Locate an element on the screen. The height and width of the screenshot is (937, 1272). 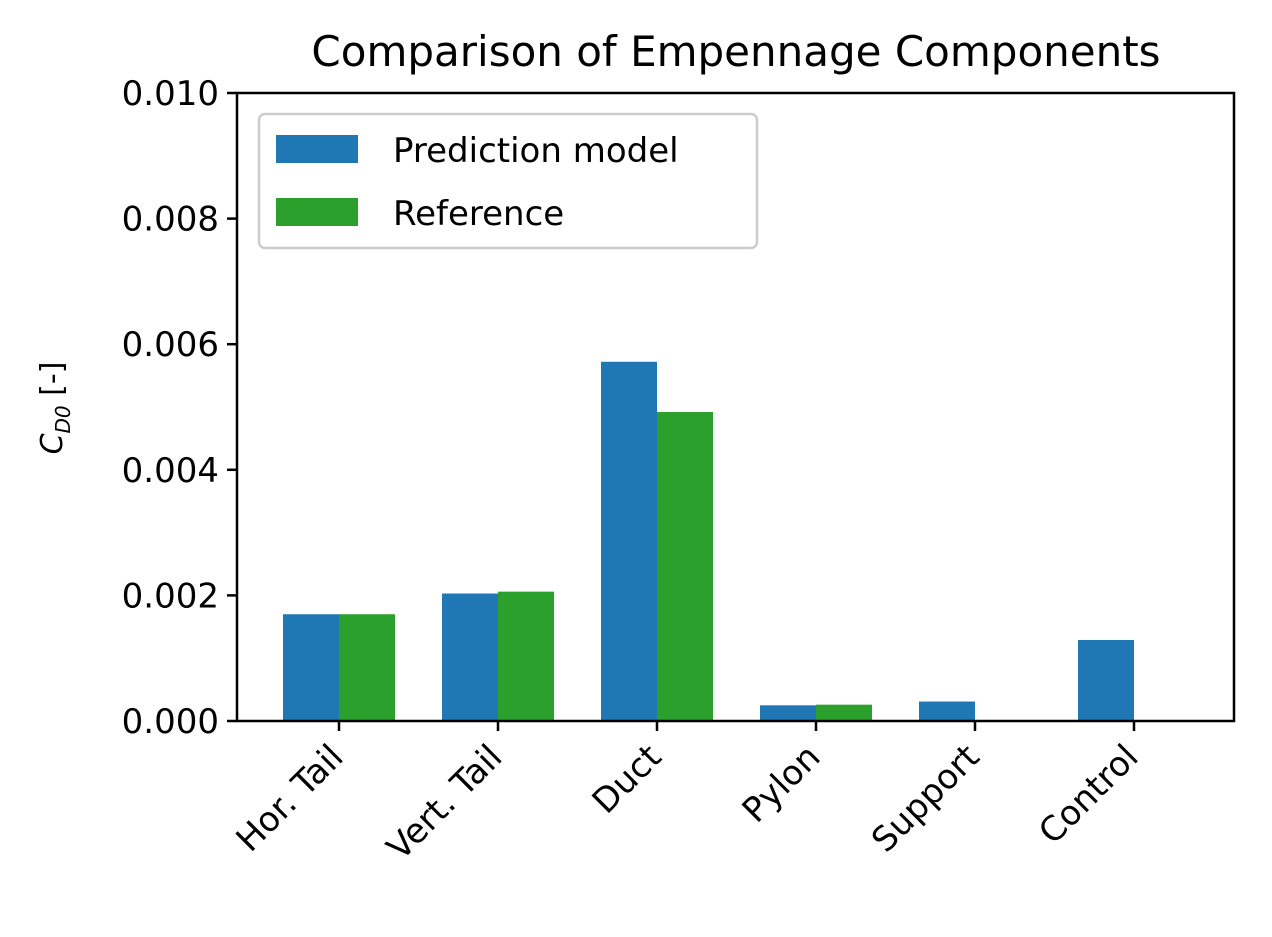
bar-prediction-model-support is located at coordinates (947, 711).